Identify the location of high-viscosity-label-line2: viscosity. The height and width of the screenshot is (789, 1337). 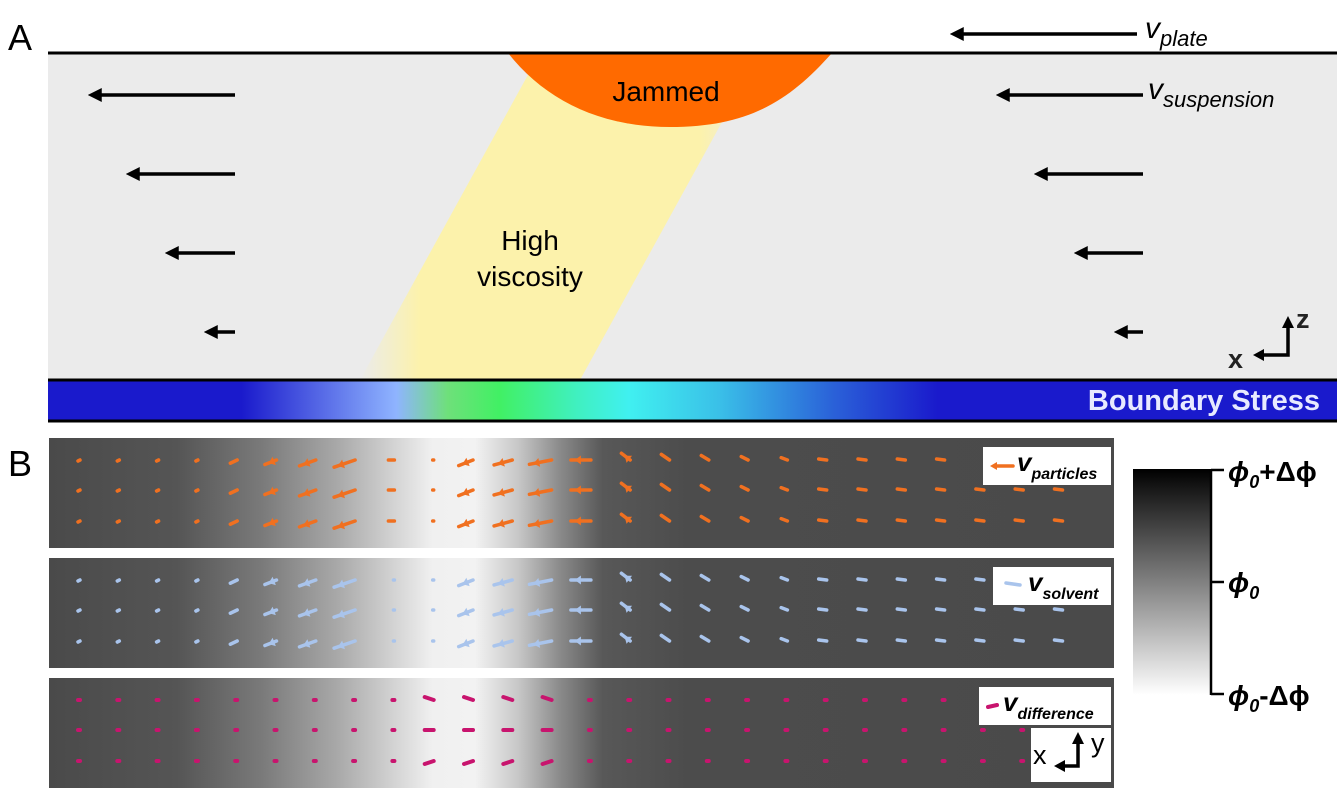
(530, 276).